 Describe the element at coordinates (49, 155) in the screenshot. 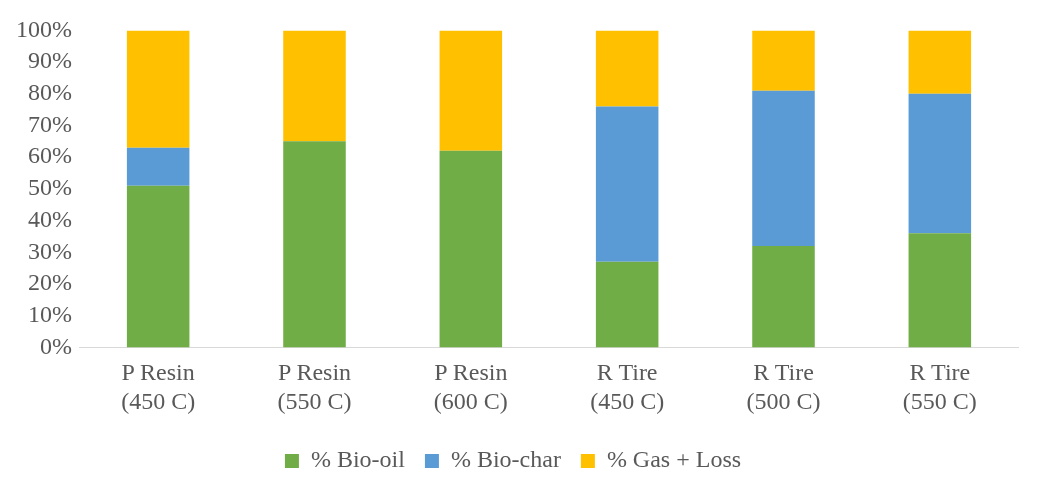

I see `y-tick-label: 60%` at that location.